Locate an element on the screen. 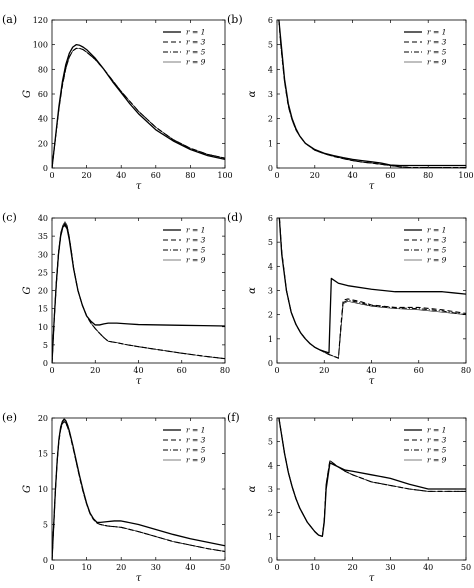  y-tick-label: 35 is located at coordinates (43, 236).